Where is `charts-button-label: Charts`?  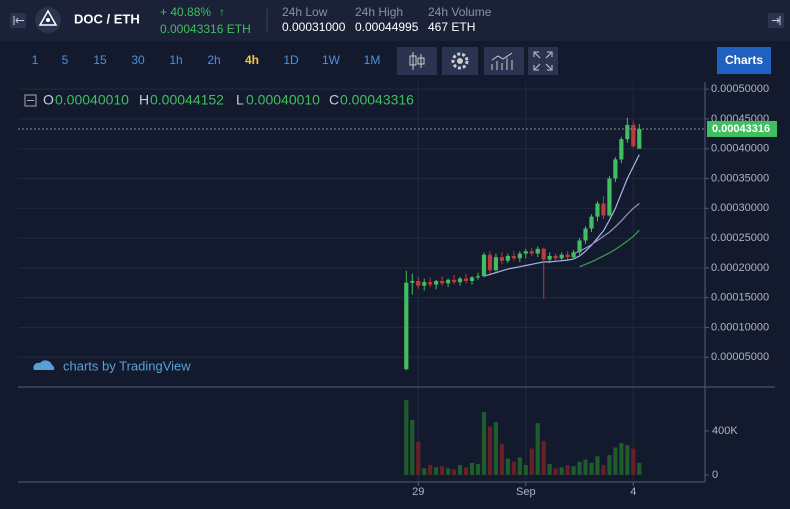
charts-button-label: Charts is located at coordinates (744, 60).